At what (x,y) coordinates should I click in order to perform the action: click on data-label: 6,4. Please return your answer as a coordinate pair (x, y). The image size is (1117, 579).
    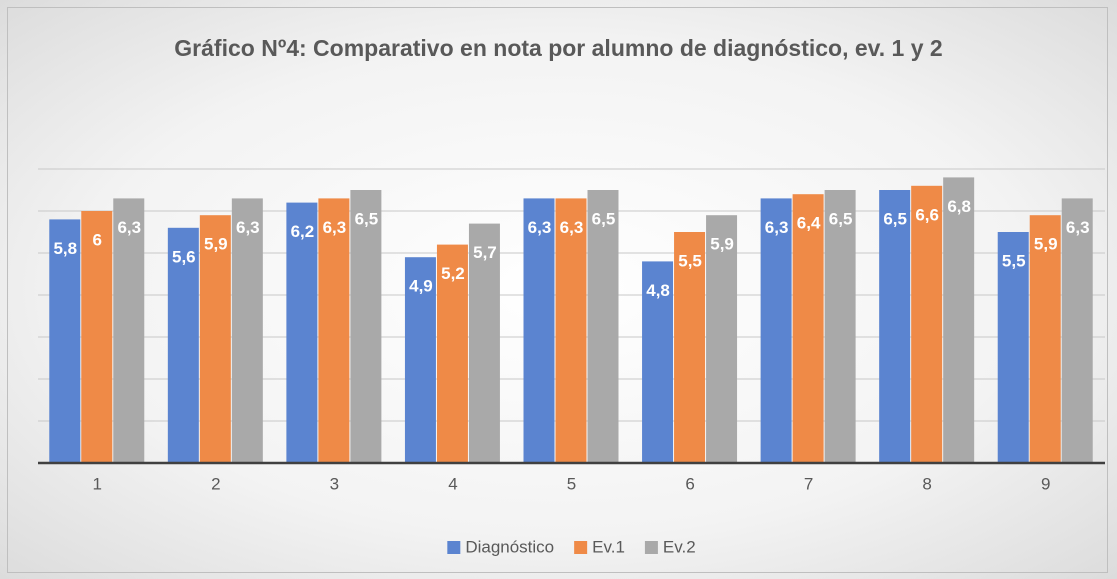
    Looking at the image, I should click on (809, 223).